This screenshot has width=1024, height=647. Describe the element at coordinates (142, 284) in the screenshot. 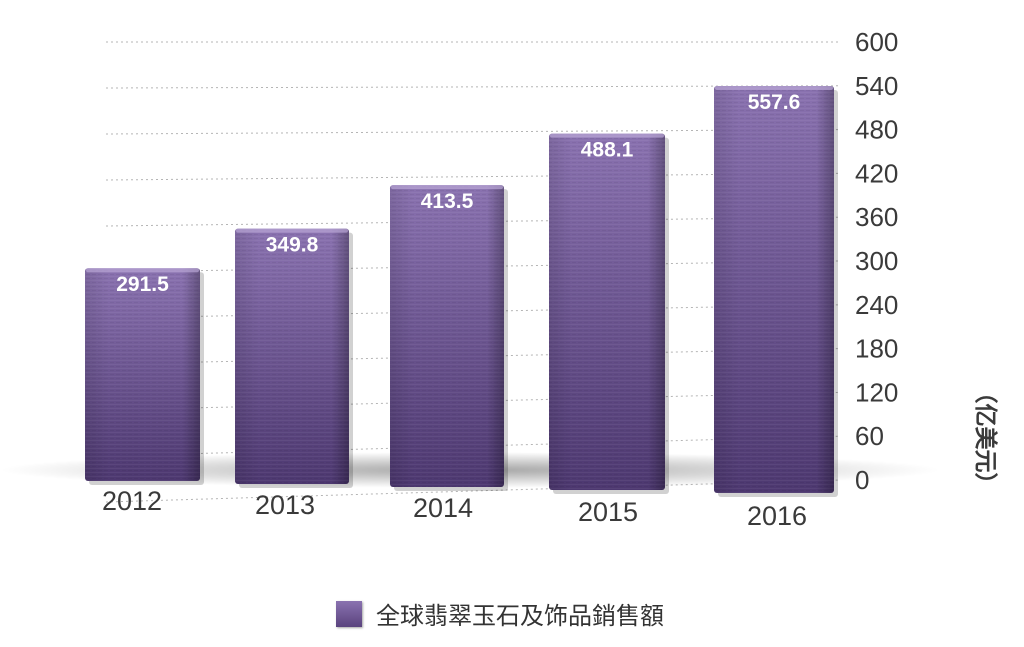

I see `data-label: 291.5` at that location.